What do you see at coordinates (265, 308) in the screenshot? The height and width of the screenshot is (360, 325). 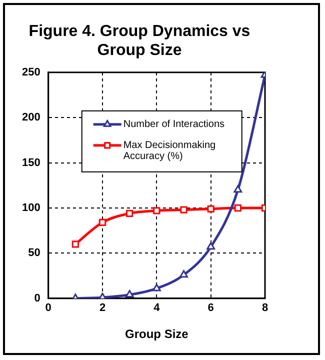 I see `x-tick-label: 8` at bounding box center [265, 308].